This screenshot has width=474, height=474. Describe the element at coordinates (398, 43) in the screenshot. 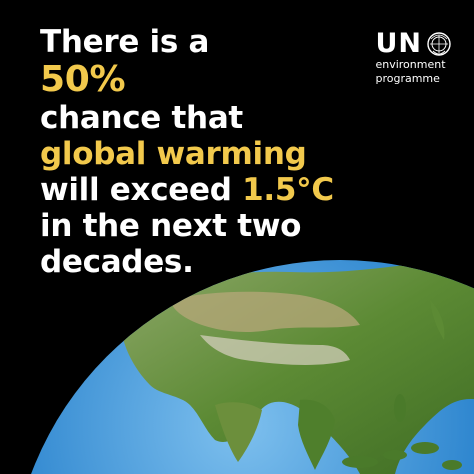

I see `unep-logo-letters: UN` at that location.